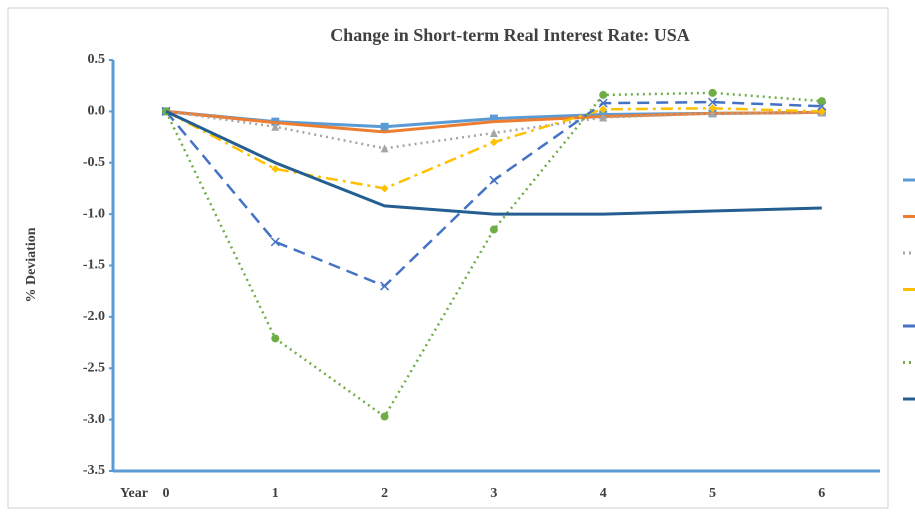 Image resolution: width=915 pixels, height=513 pixels. What do you see at coordinates (821, 493) in the screenshot?
I see `x-tick-label: 6` at bounding box center [821, 493].